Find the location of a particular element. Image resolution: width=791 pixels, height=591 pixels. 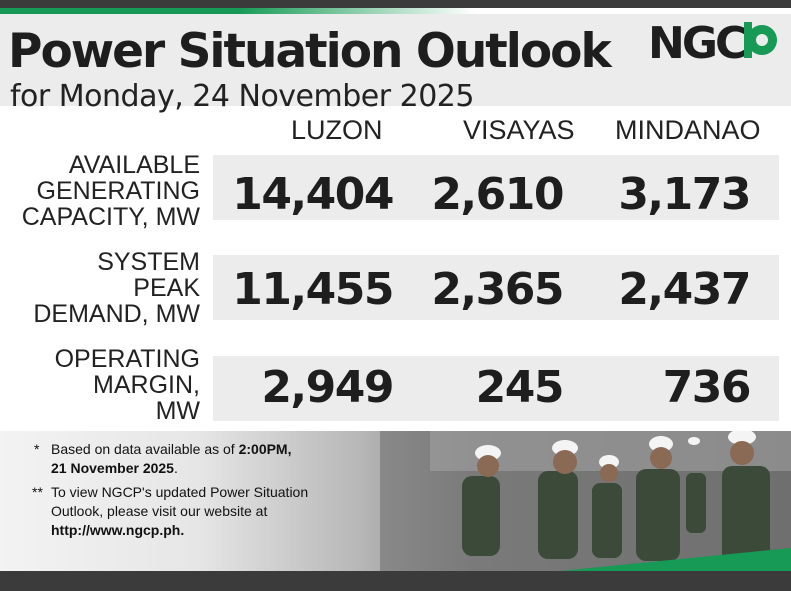

top-accent-stripe is located at coordinates (395, 11).